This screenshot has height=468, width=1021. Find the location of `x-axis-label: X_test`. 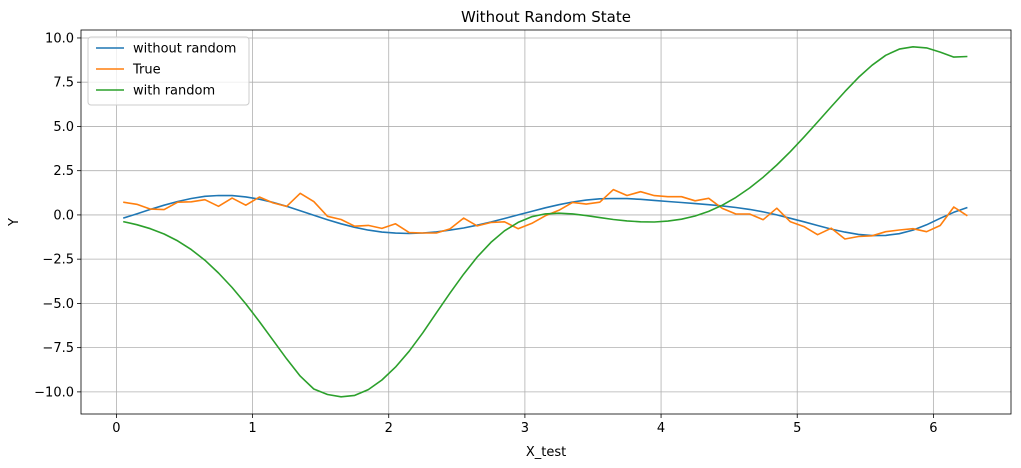

x-axis-label: X_test is located at coordinates (546, 452).